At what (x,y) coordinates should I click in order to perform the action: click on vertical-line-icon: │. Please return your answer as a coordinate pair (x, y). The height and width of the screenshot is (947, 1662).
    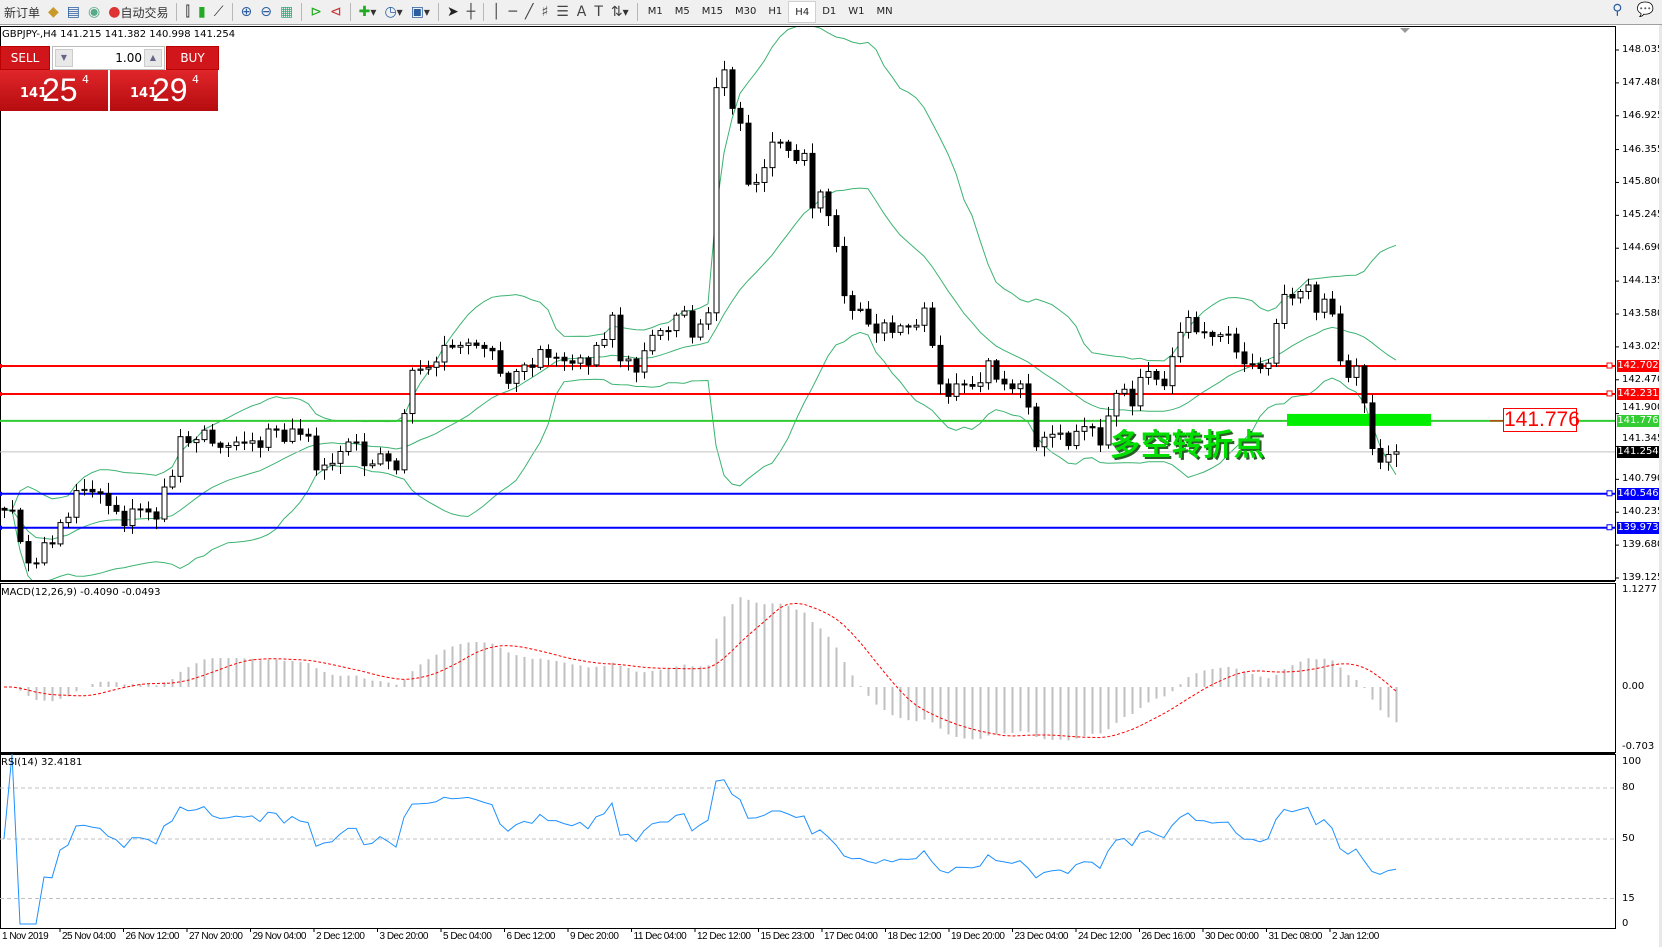
    Looking at the image, I should click on (496, 12).